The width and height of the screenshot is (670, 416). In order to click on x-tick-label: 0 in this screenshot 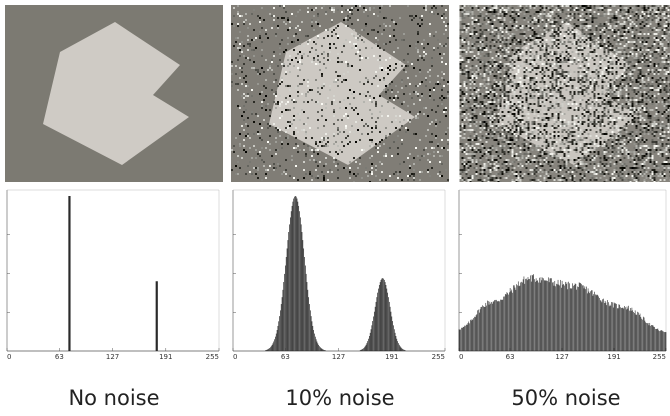, I will do `click(461, 357)`.